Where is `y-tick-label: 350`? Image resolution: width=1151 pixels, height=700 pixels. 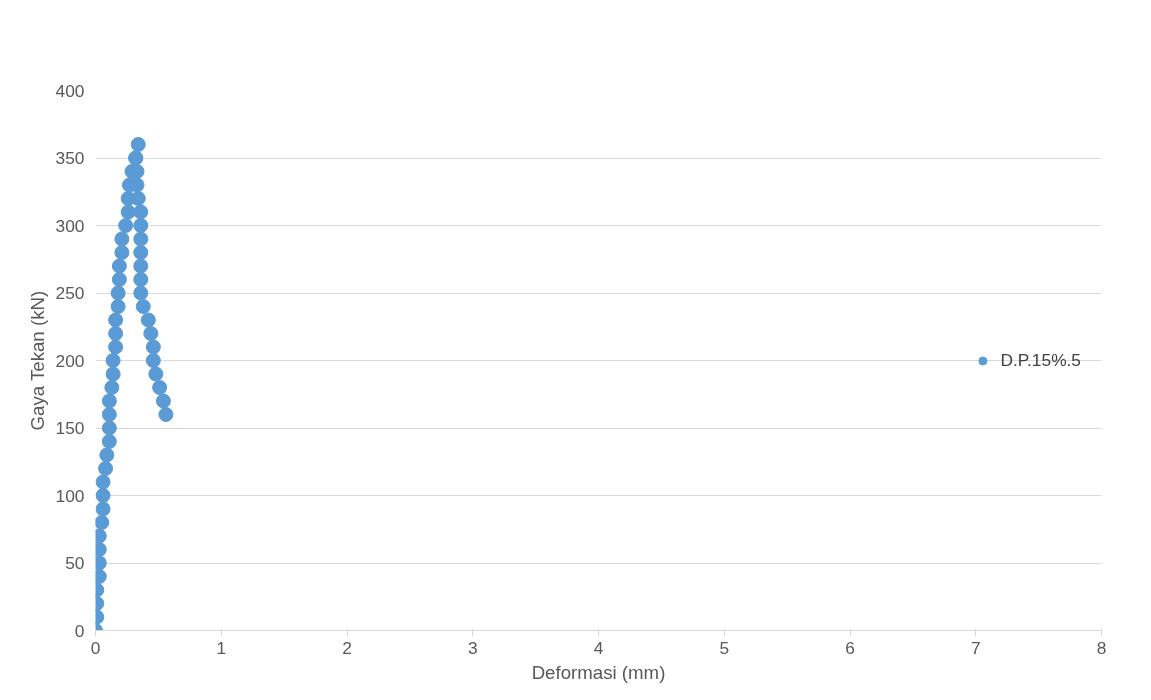 y-tick-label: 350 is located at coordinates (70, 158).